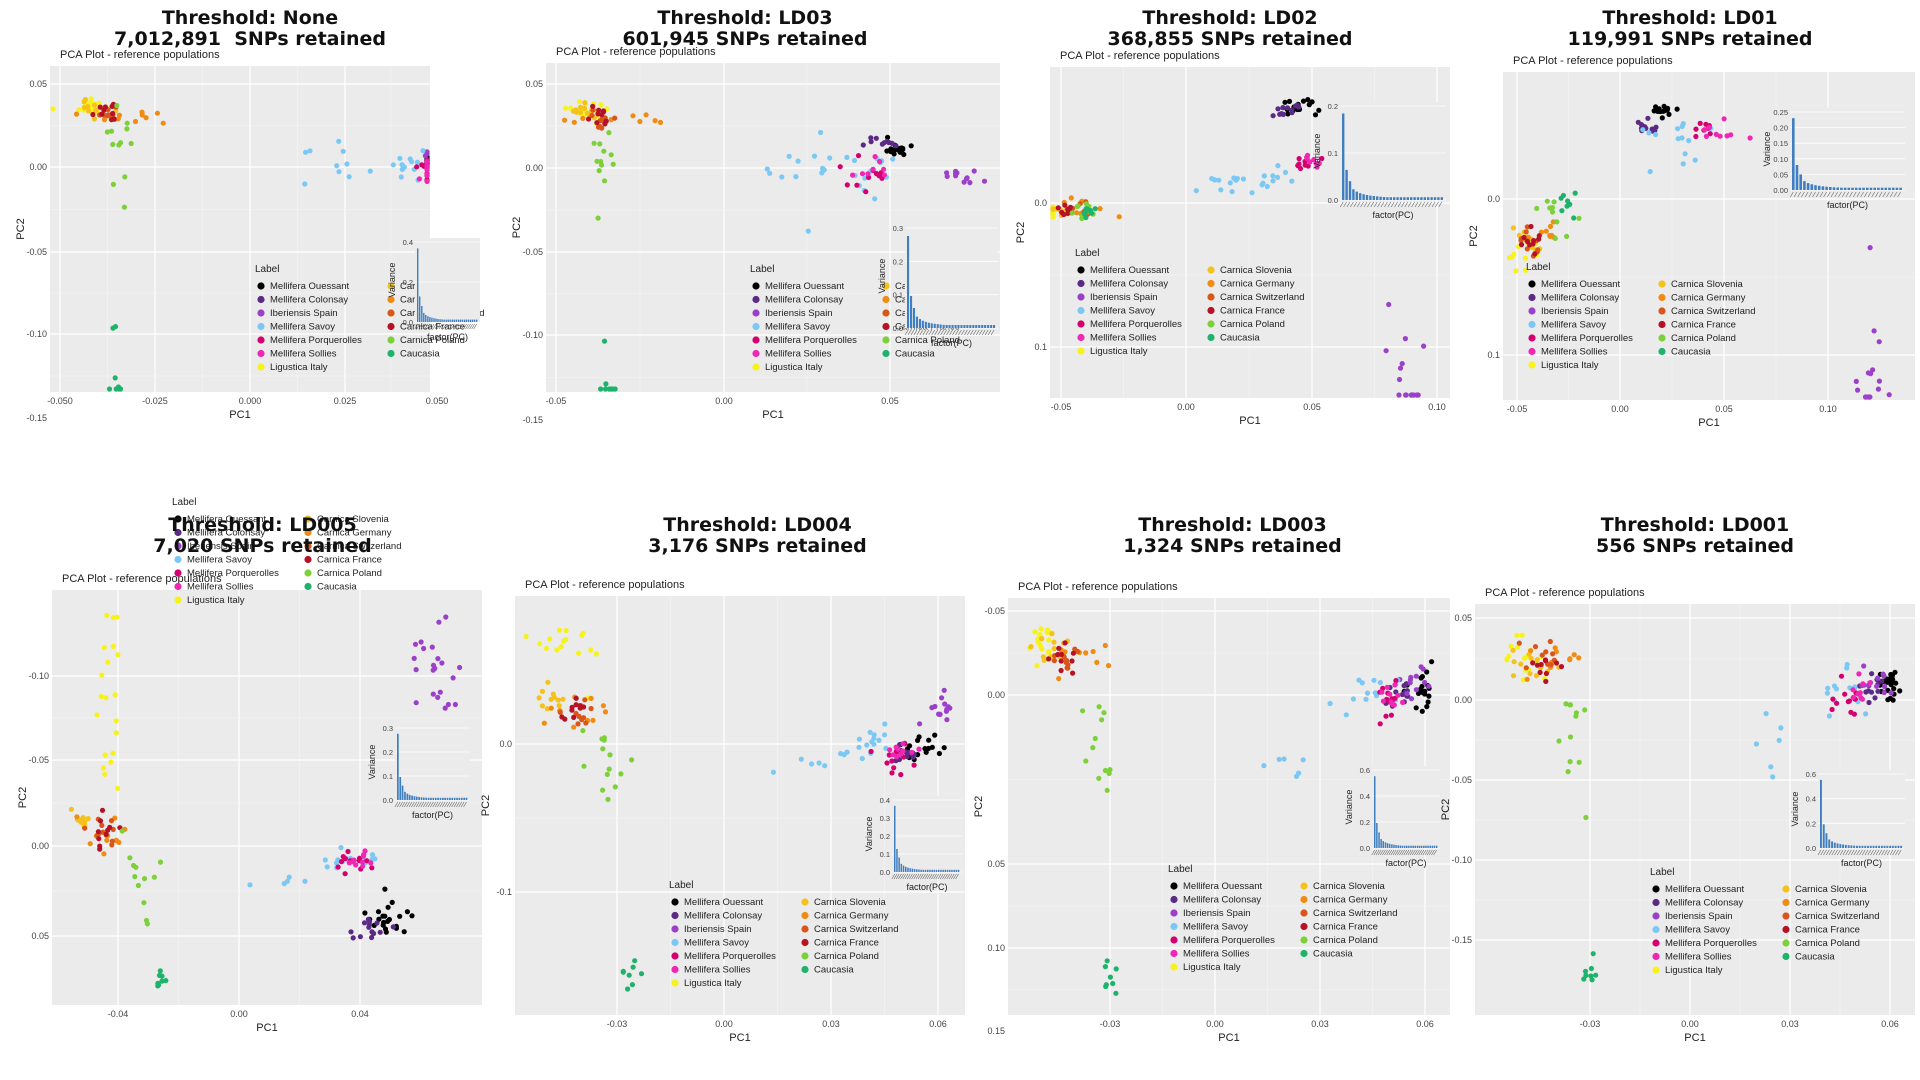 The image size is (1920, 1080). I want to click on panel-heading: Threshold: LD003 1,324 SNPs retained, so click(1232, 536).